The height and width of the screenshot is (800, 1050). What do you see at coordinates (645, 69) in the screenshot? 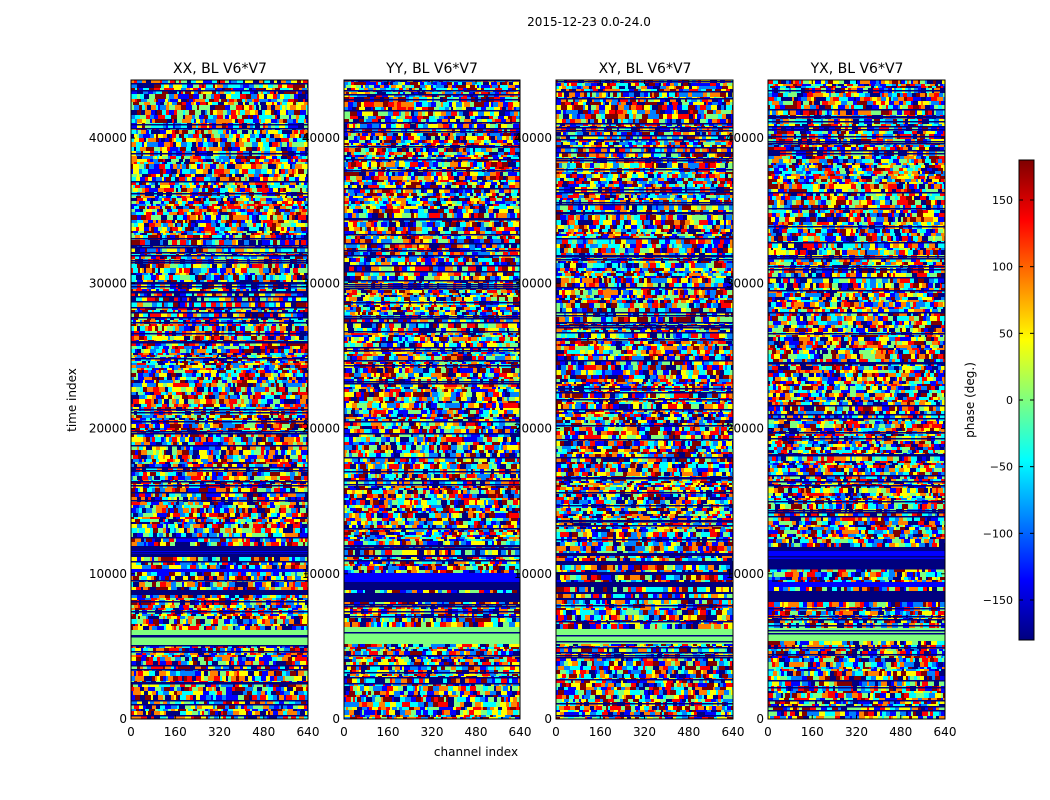
I see `panel-title-xy: XY, BL V6*V7` at bounding box center [645, 69].